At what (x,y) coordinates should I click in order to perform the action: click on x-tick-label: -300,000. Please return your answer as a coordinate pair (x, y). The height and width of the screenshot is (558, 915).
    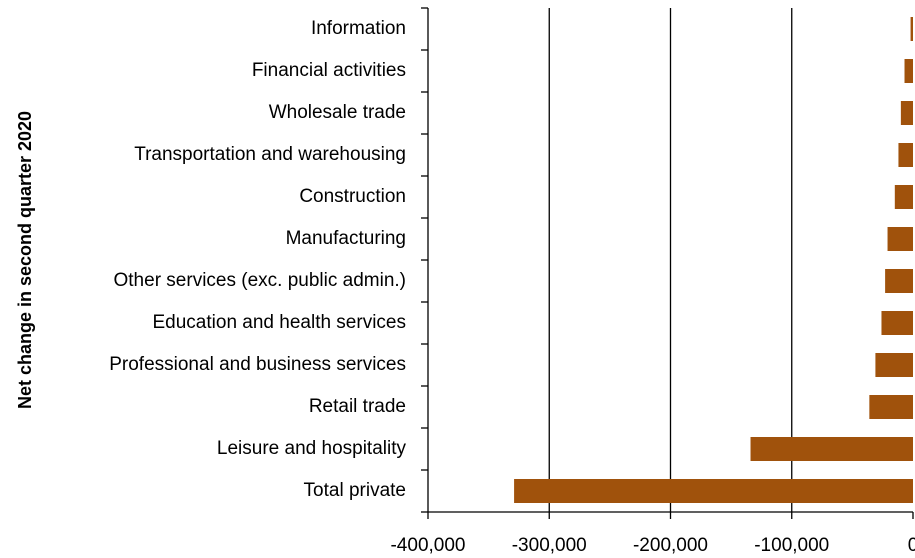
    Looking at the image, I should click on (549, 545).